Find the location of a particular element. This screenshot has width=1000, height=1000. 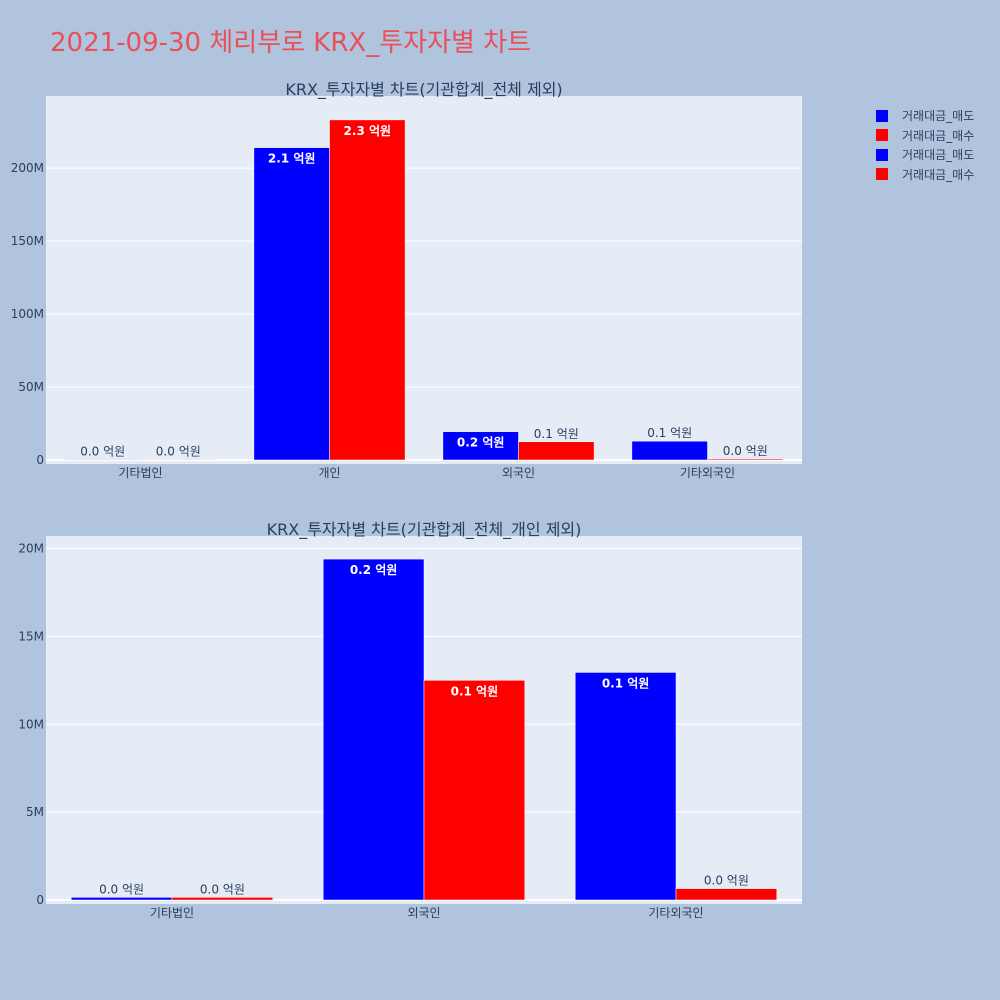

data-label: 2.1 억원 is located at coordinates (292, 159).